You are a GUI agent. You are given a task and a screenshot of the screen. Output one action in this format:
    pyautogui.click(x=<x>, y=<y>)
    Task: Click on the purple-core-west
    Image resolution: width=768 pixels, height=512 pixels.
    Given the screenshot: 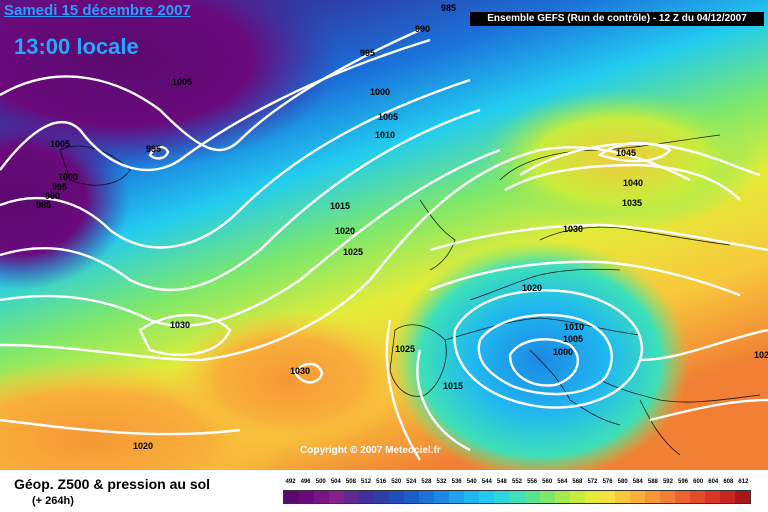 What is the action you would take?
    pyautogui.click(x=65, y=200)
    